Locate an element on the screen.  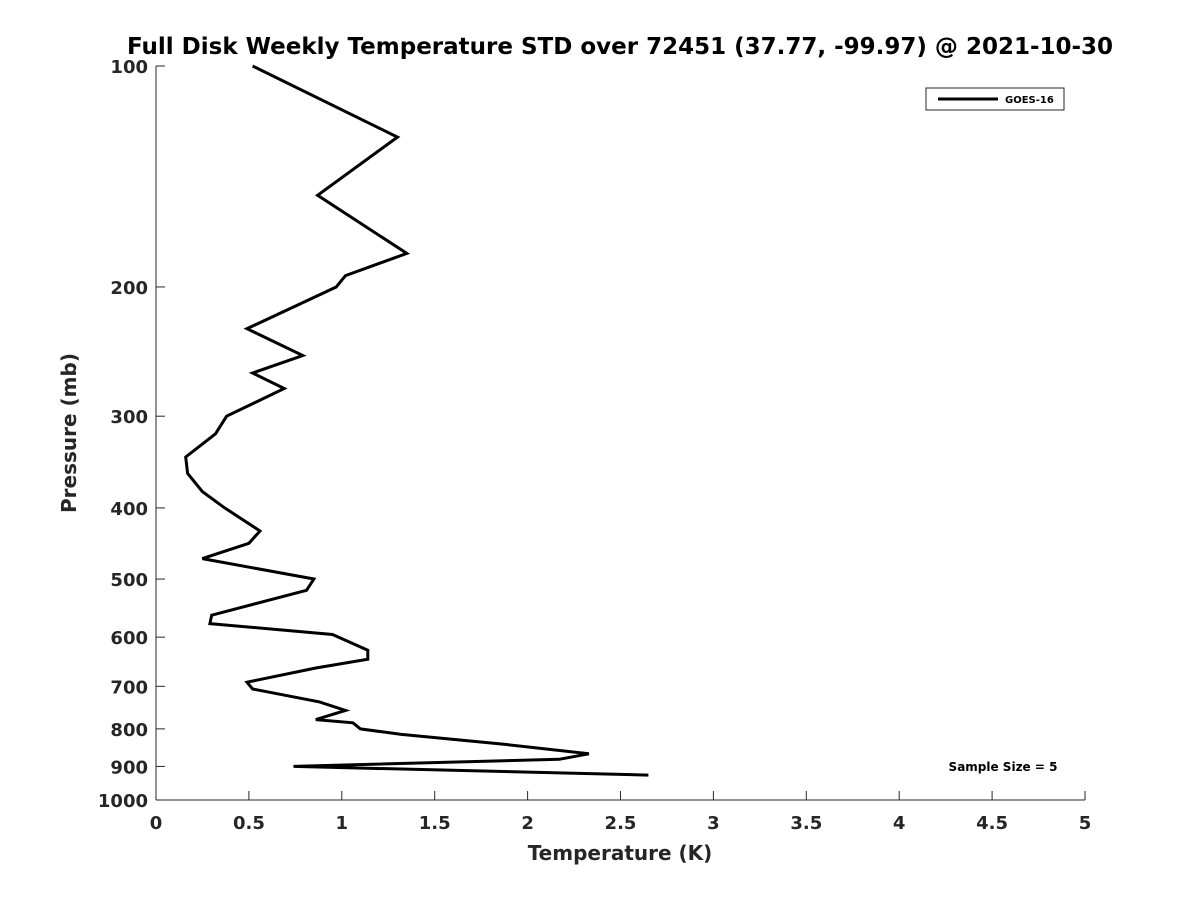
x-tick-label: 5 is located at coordinates (1085, 823).